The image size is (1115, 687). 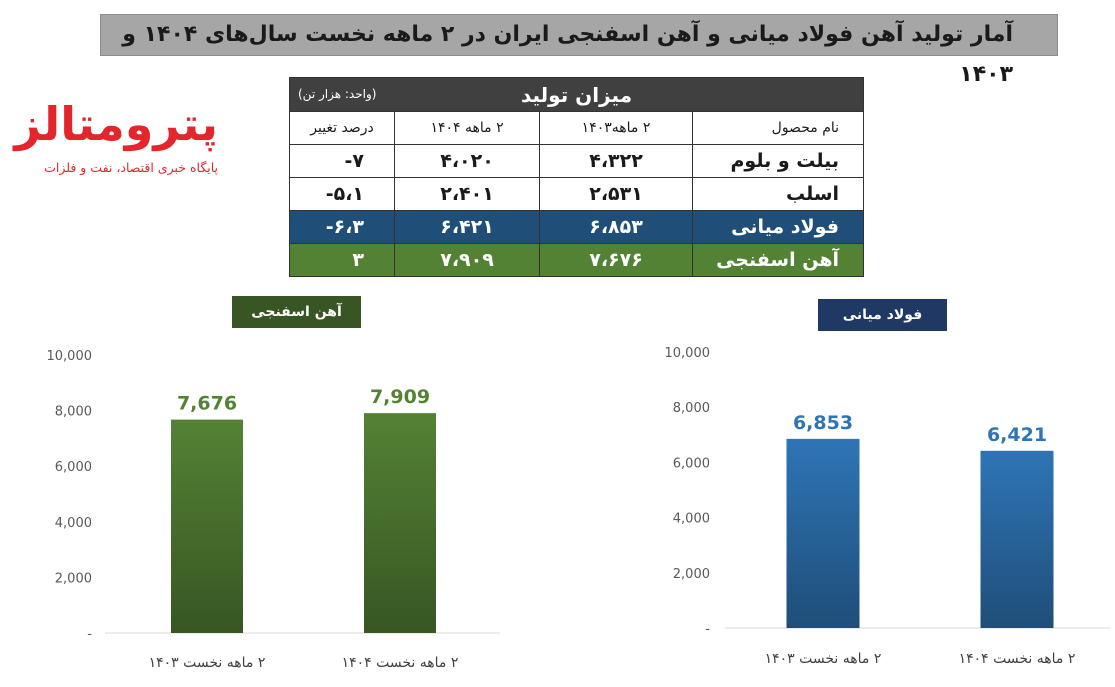 What do you see at coordinates (342, 161) in the screenshot?
I see `row-change: ۷-` at bounding box center [342, 161].